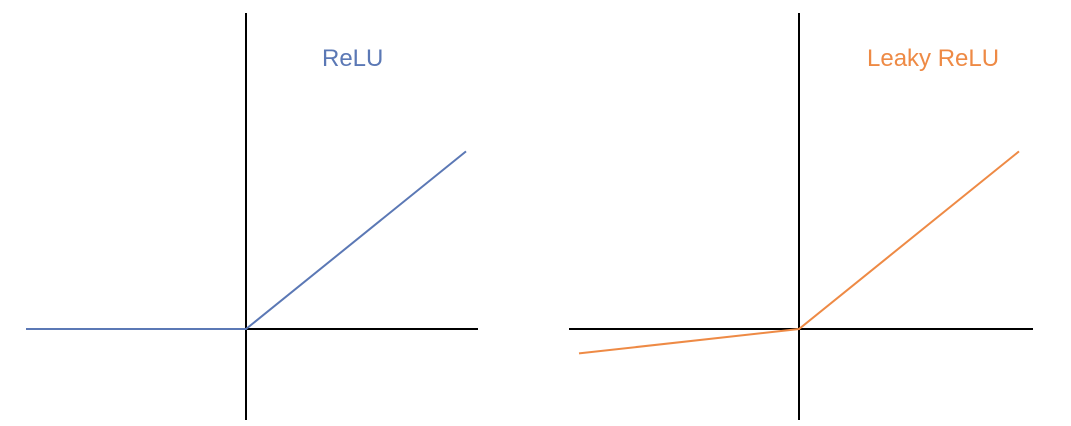 The width and height of the screenshot is (1071, 426). Describe the element at coordinates (933, 58) in the screenshot. I see `leaky-relu-title: Leaky ReLU` at that location.